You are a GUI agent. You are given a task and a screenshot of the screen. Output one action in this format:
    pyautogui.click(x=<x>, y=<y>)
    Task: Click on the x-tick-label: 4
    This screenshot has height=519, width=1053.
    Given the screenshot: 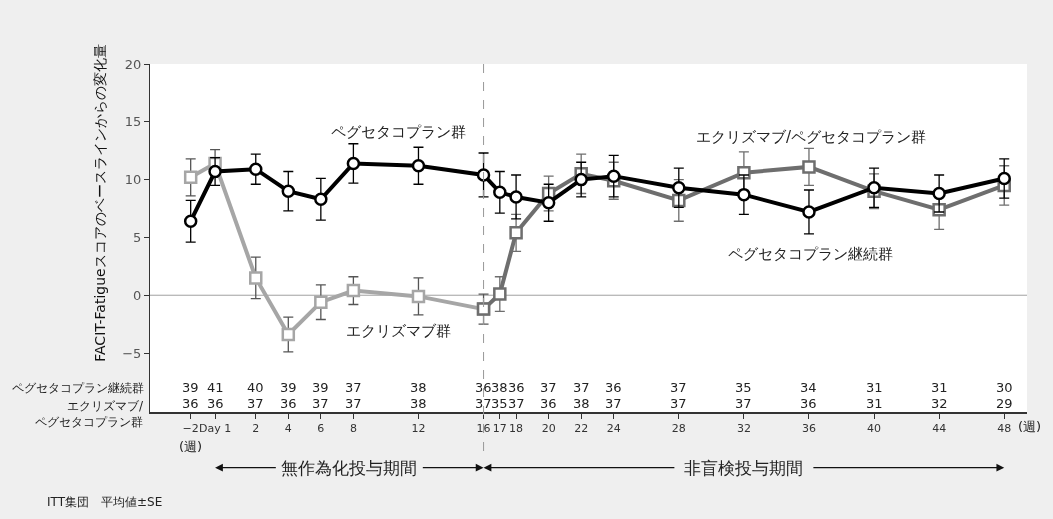 What is the action you would take?
    pyautogui.click(x=288, y=428)
    